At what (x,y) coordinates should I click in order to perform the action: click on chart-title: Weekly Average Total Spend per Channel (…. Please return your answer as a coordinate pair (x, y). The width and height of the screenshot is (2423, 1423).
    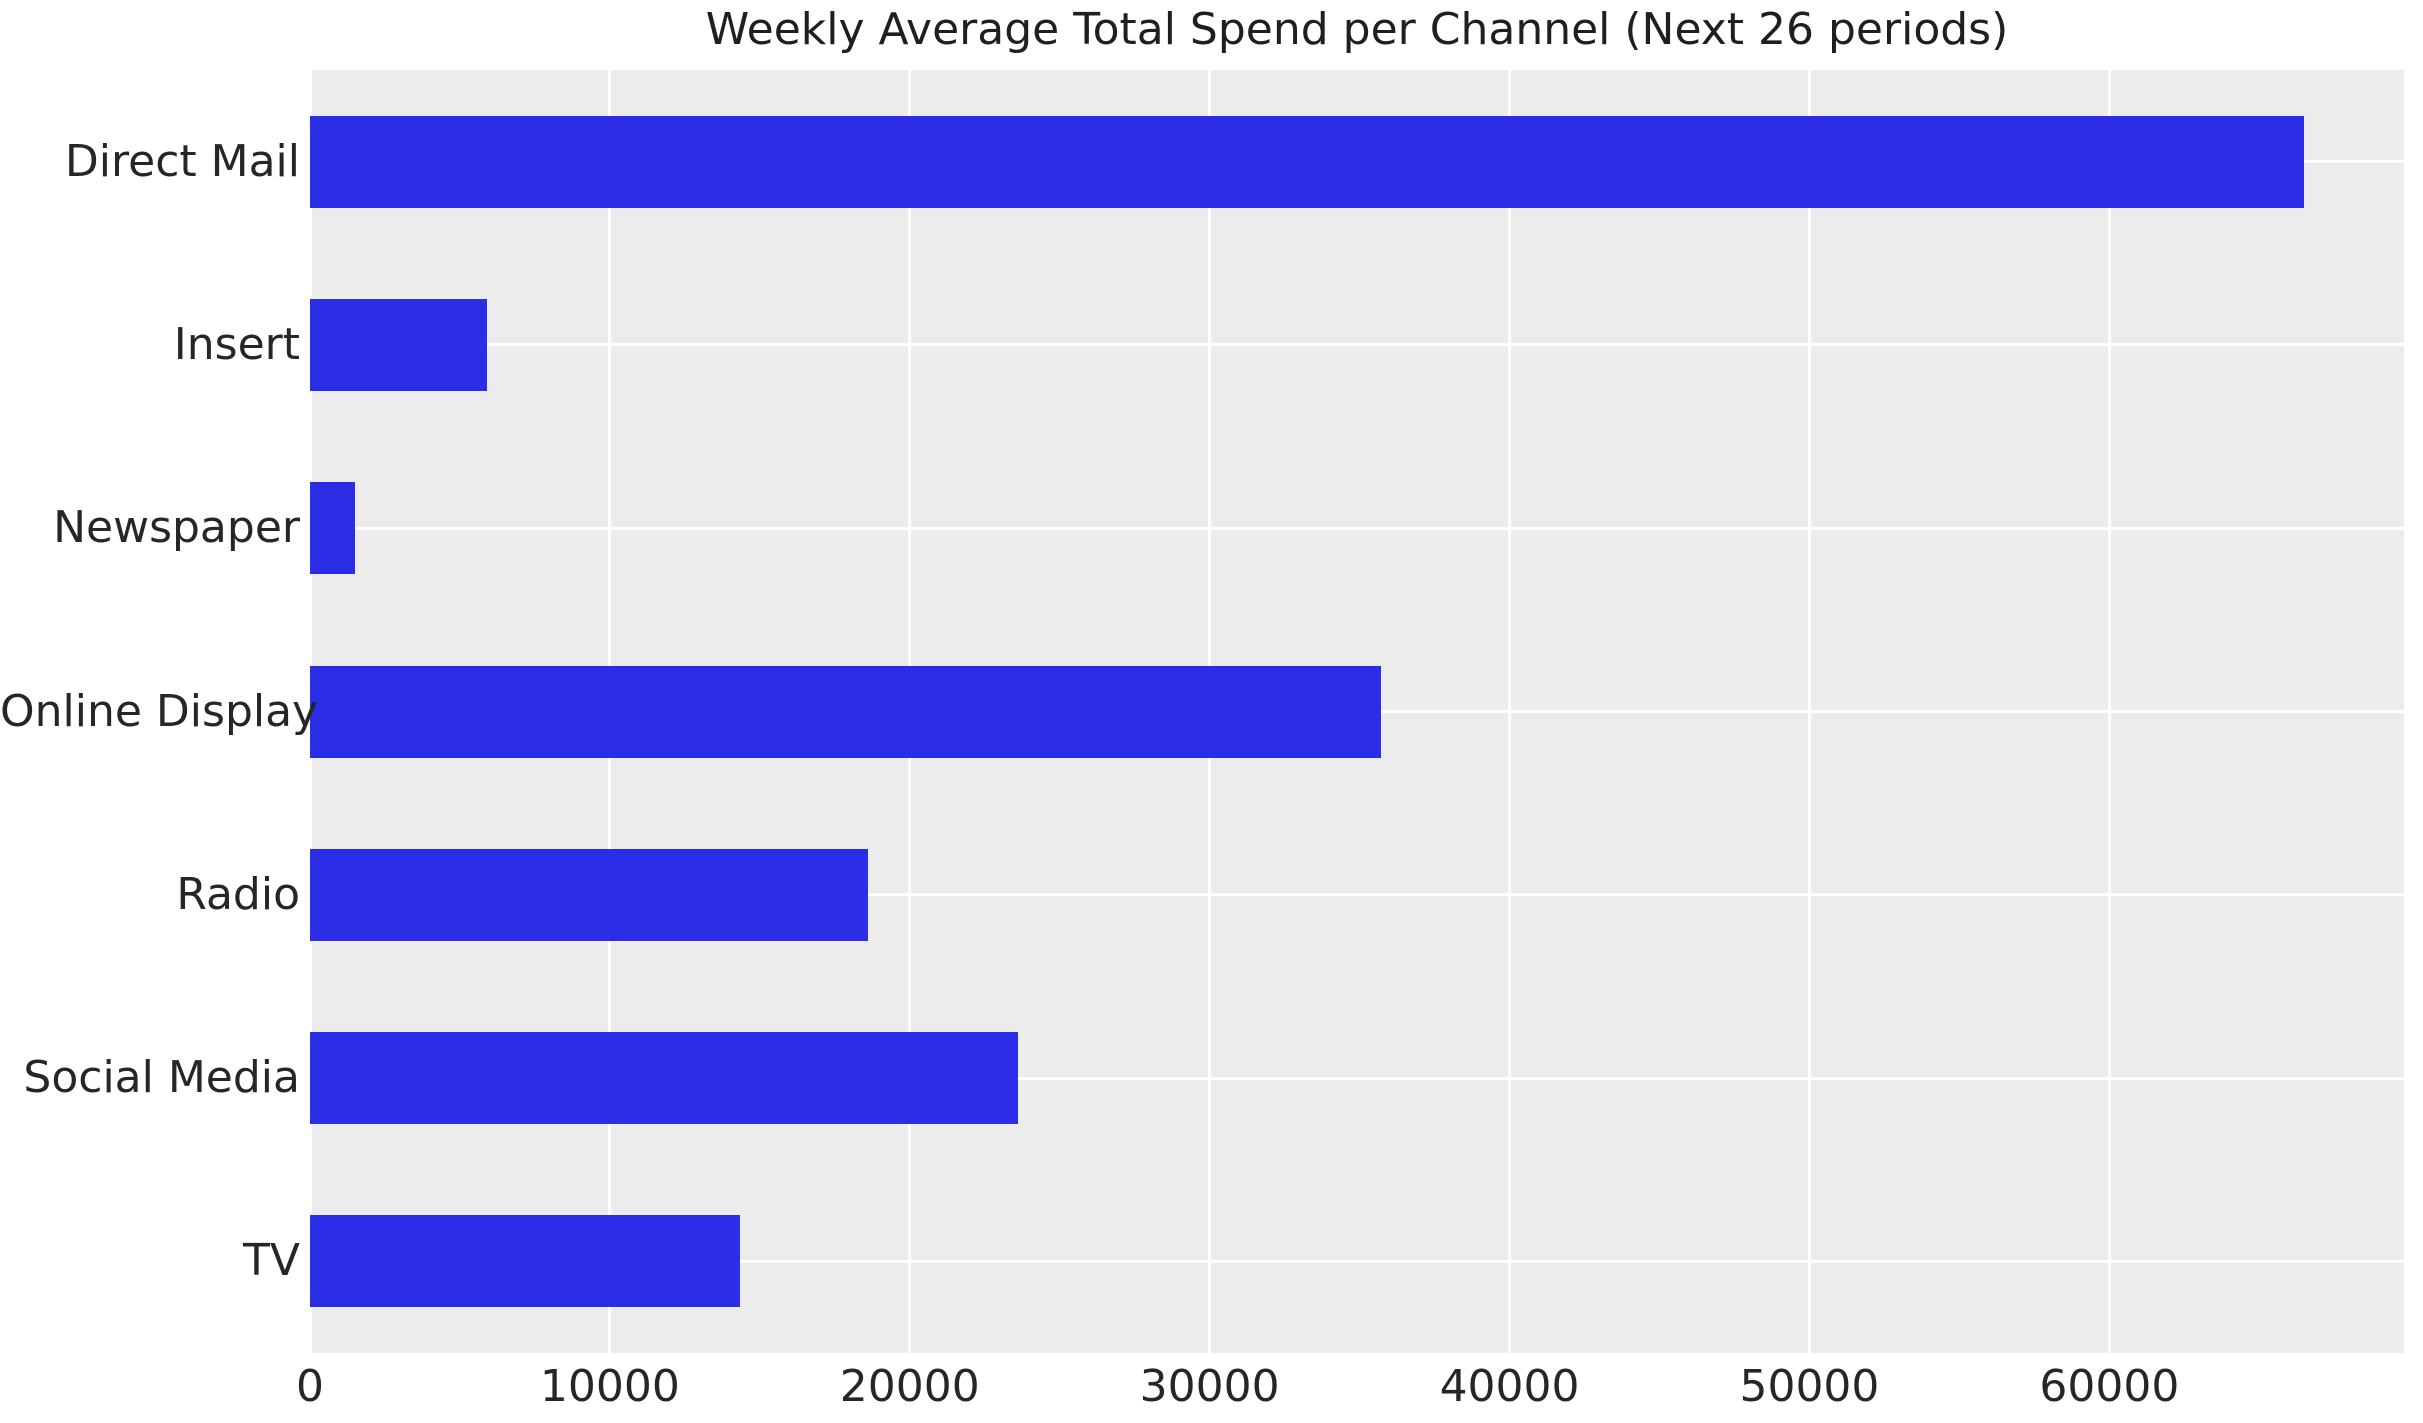
    Looking at the image, I should click on (1357, 29).